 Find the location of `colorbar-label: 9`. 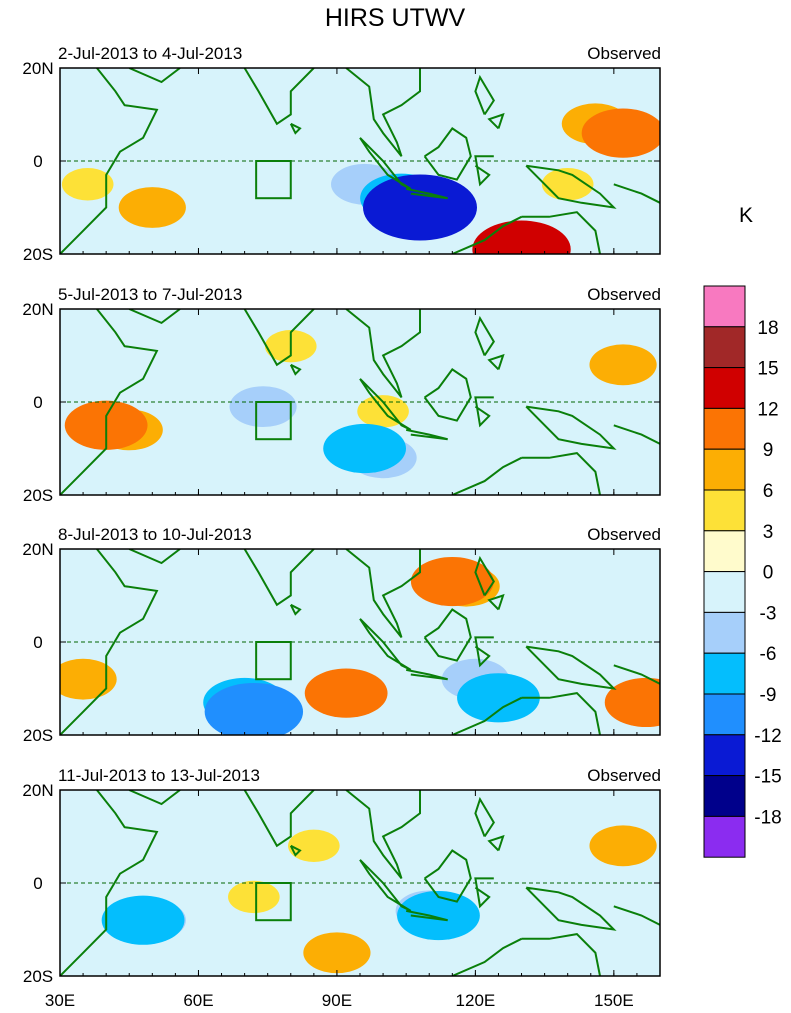

colorbar-label: 9 is located at coordinates (768, 450).